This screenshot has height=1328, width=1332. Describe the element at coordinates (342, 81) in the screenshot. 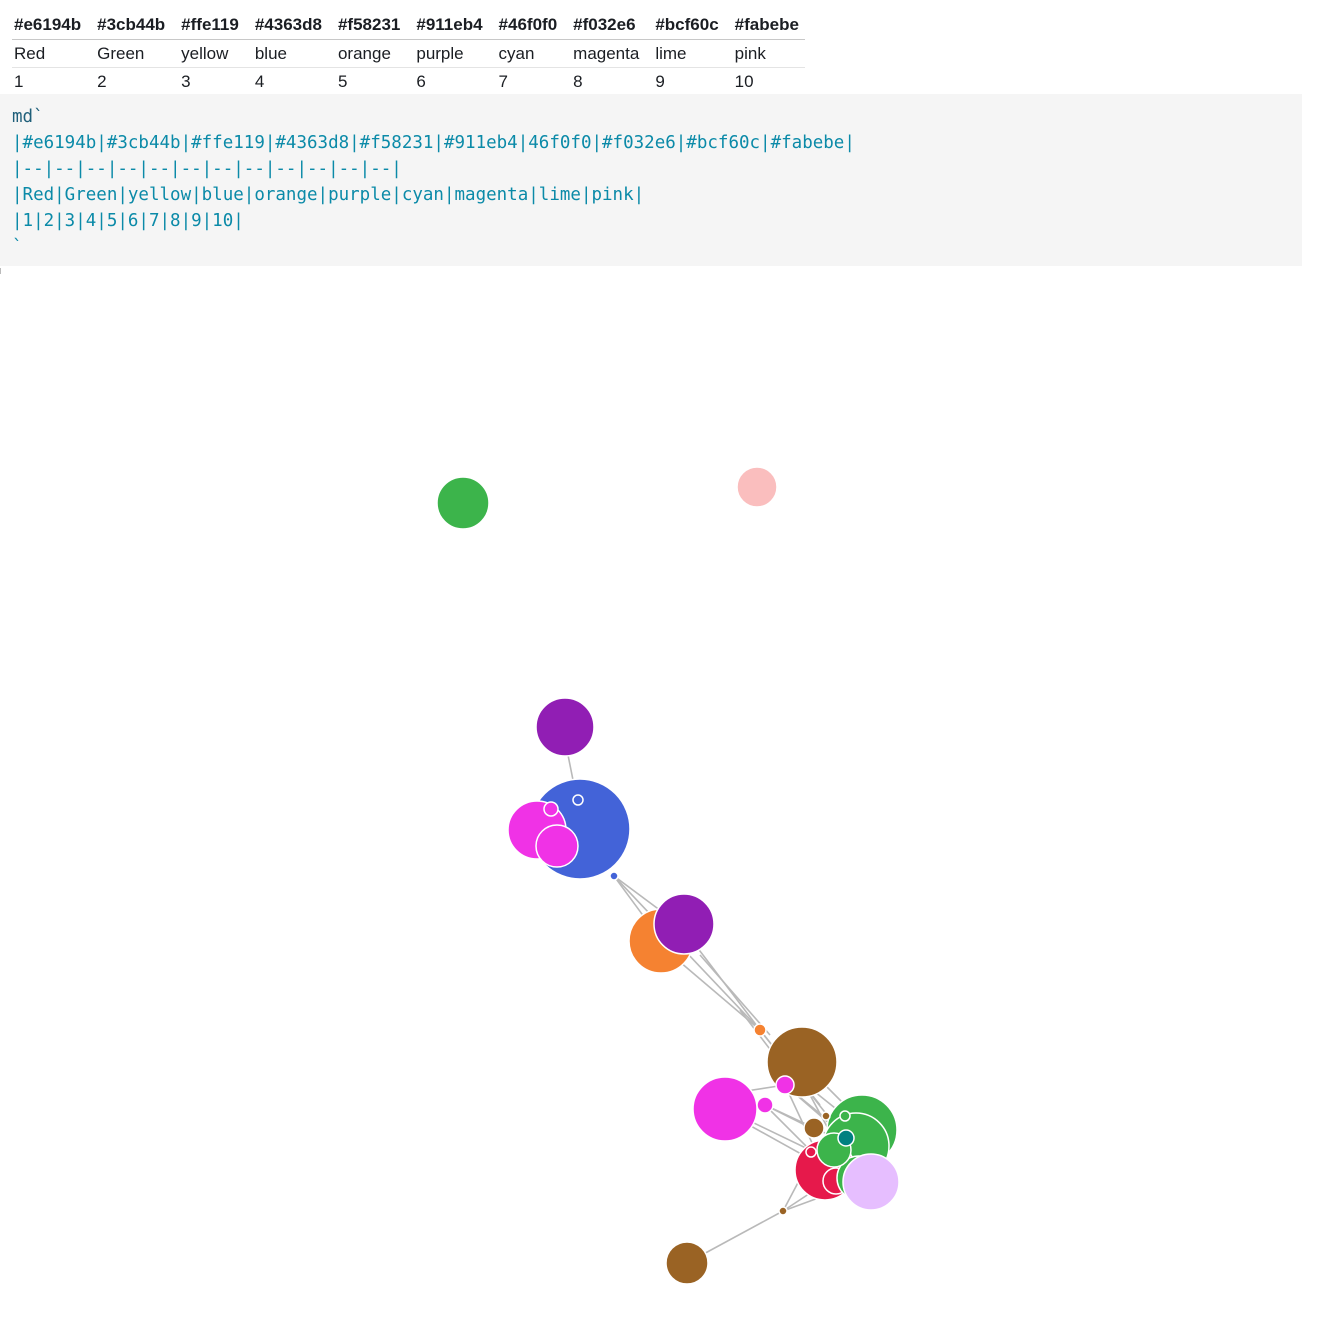

I see `table-cell: 5` at that location.